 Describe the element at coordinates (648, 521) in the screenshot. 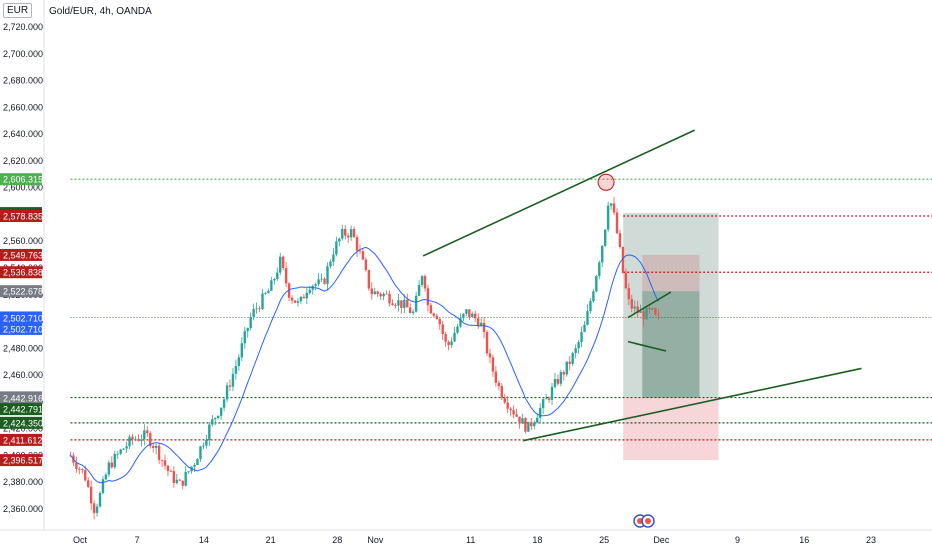

I see `event-marker-icon` at that location.